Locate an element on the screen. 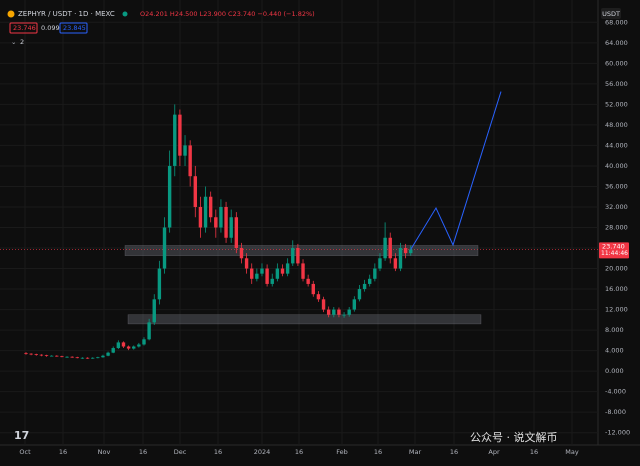  y-tick-label: 36.000 is located at coordinates (616, 186).